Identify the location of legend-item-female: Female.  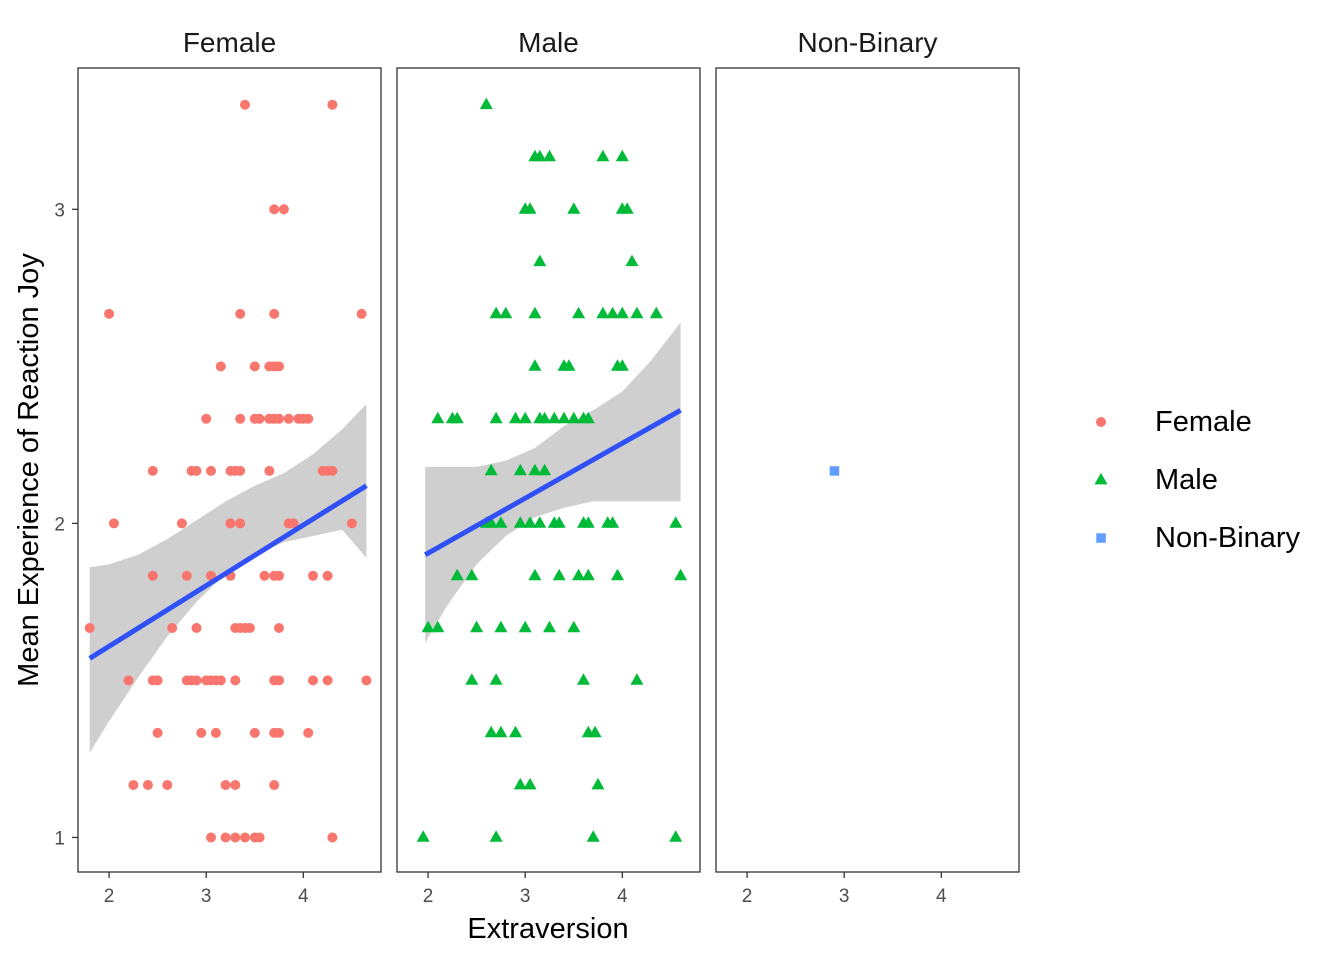
(1174, 422).